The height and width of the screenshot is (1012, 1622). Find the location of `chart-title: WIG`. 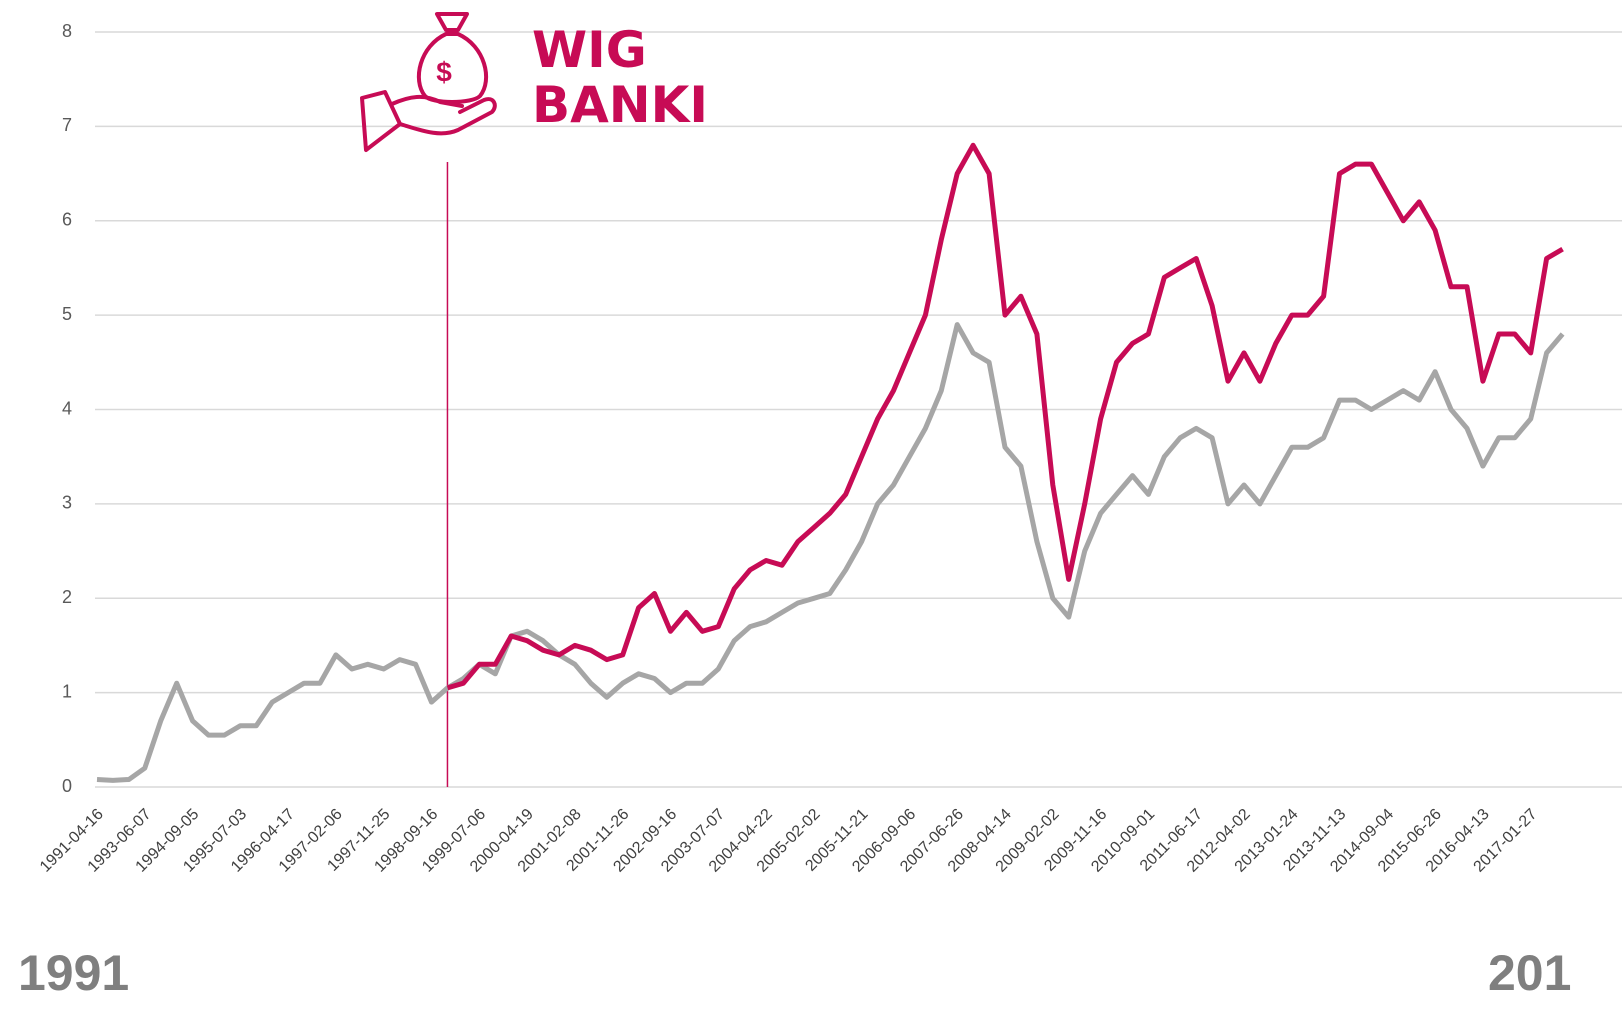

chart-title: WIG is located at coordinates (589, 50).